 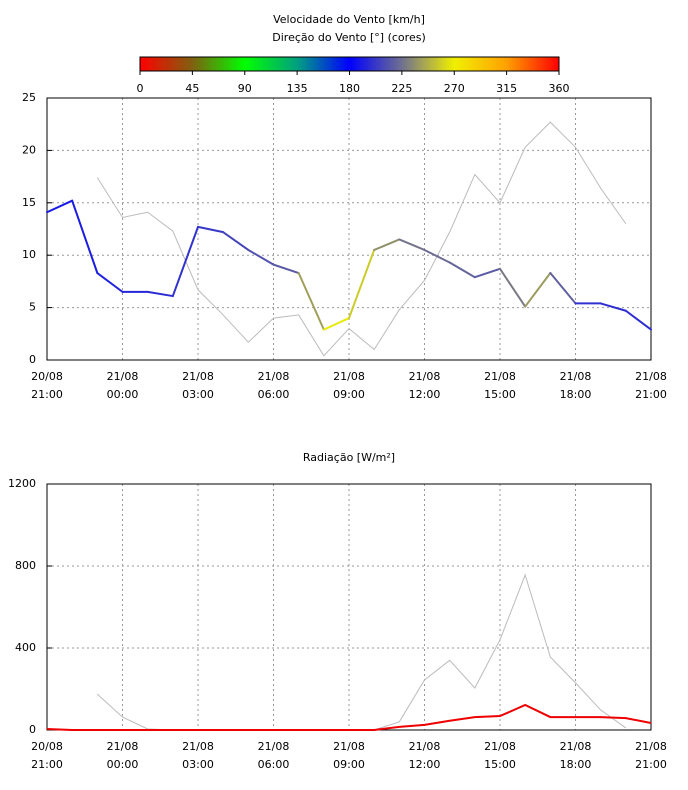 What do you see at coordinates (29, 149) in the screenshot?
I see `y-tick-label: 20` at bounding box center [29, 149].